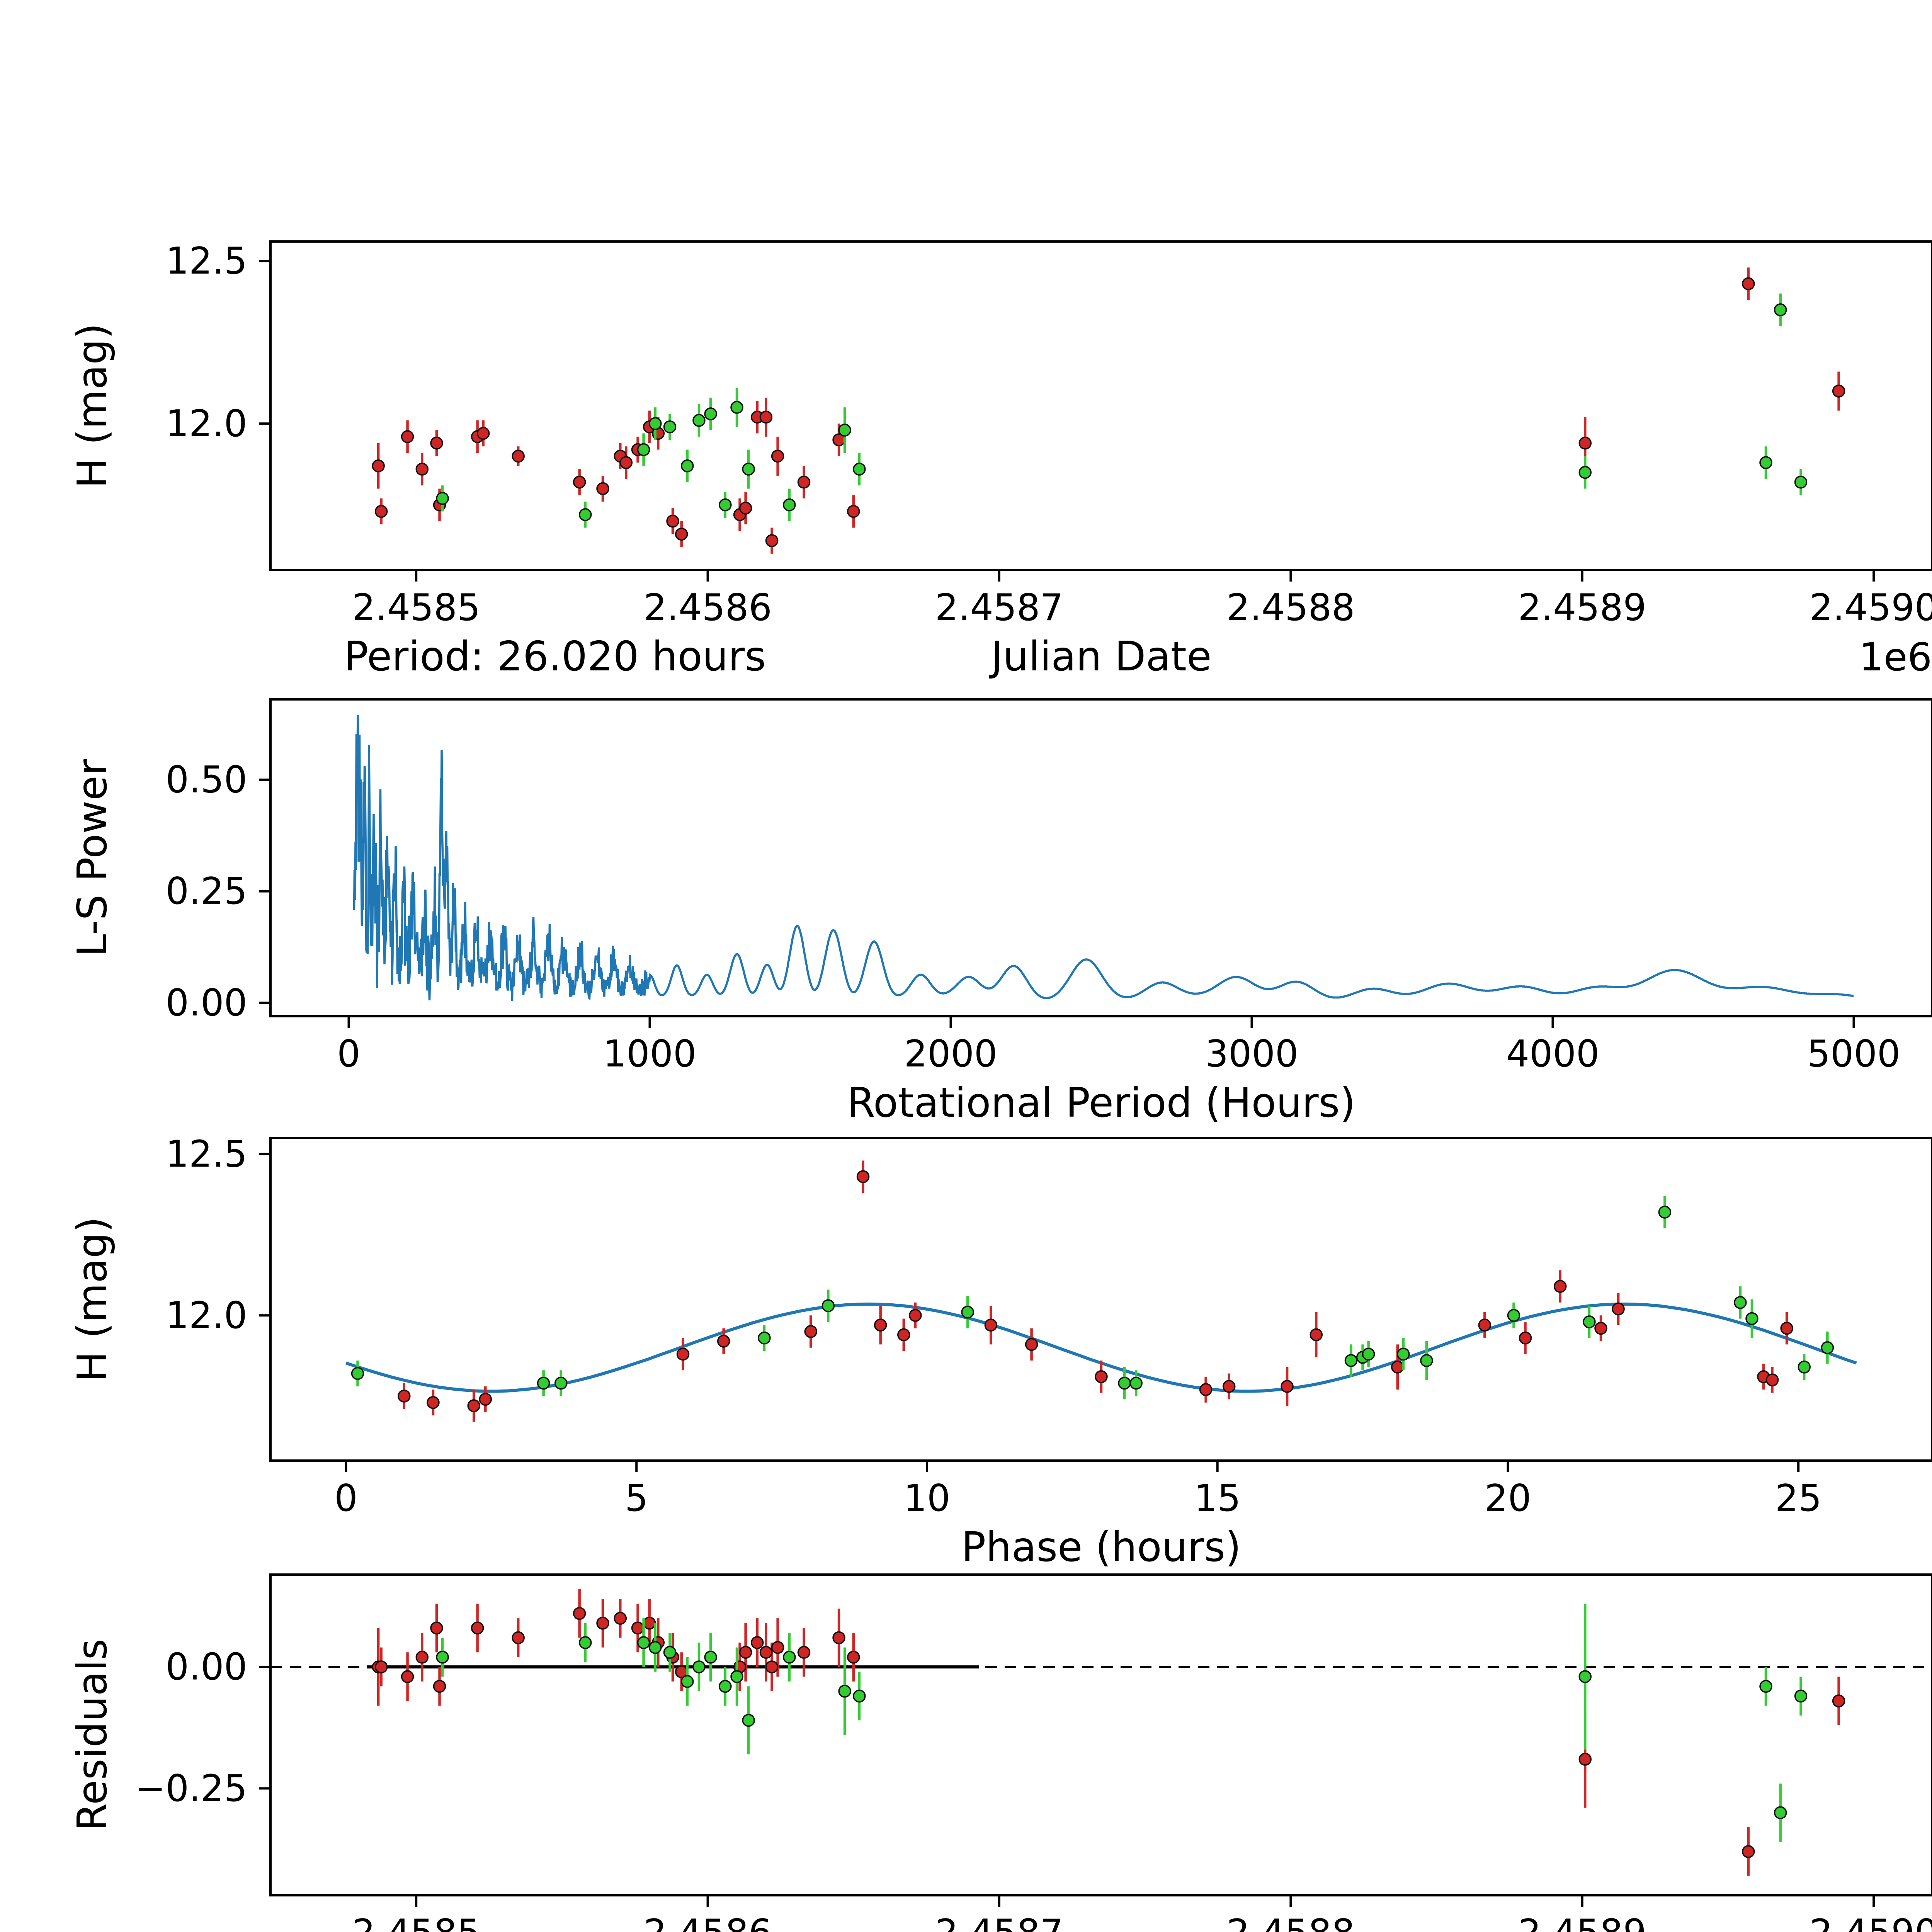 The height and width of the screenshot is (1932, 1932). I want to click on y-axis-label: Residuals, so click(93, 1735).